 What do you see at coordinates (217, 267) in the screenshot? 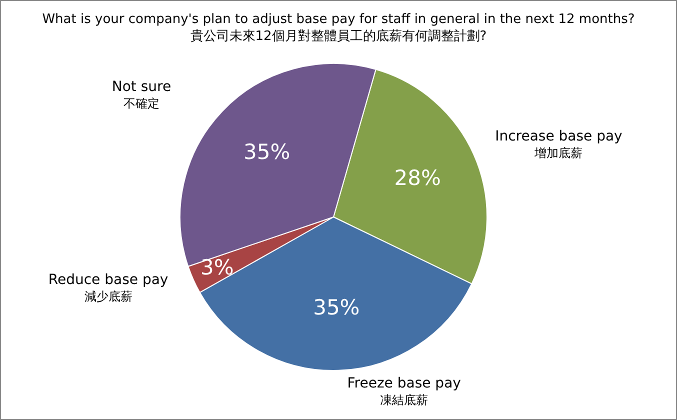
I see `data-label: 3%` at bounding box center [217, 267].